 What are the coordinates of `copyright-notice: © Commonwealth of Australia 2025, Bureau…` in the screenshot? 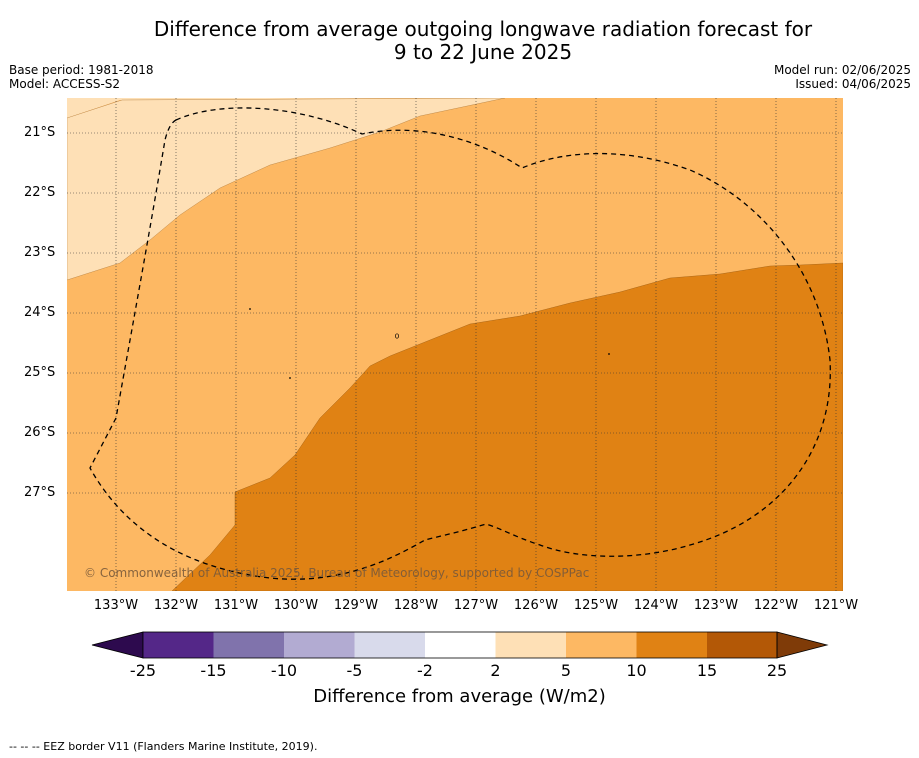 It's located at (337, 573).